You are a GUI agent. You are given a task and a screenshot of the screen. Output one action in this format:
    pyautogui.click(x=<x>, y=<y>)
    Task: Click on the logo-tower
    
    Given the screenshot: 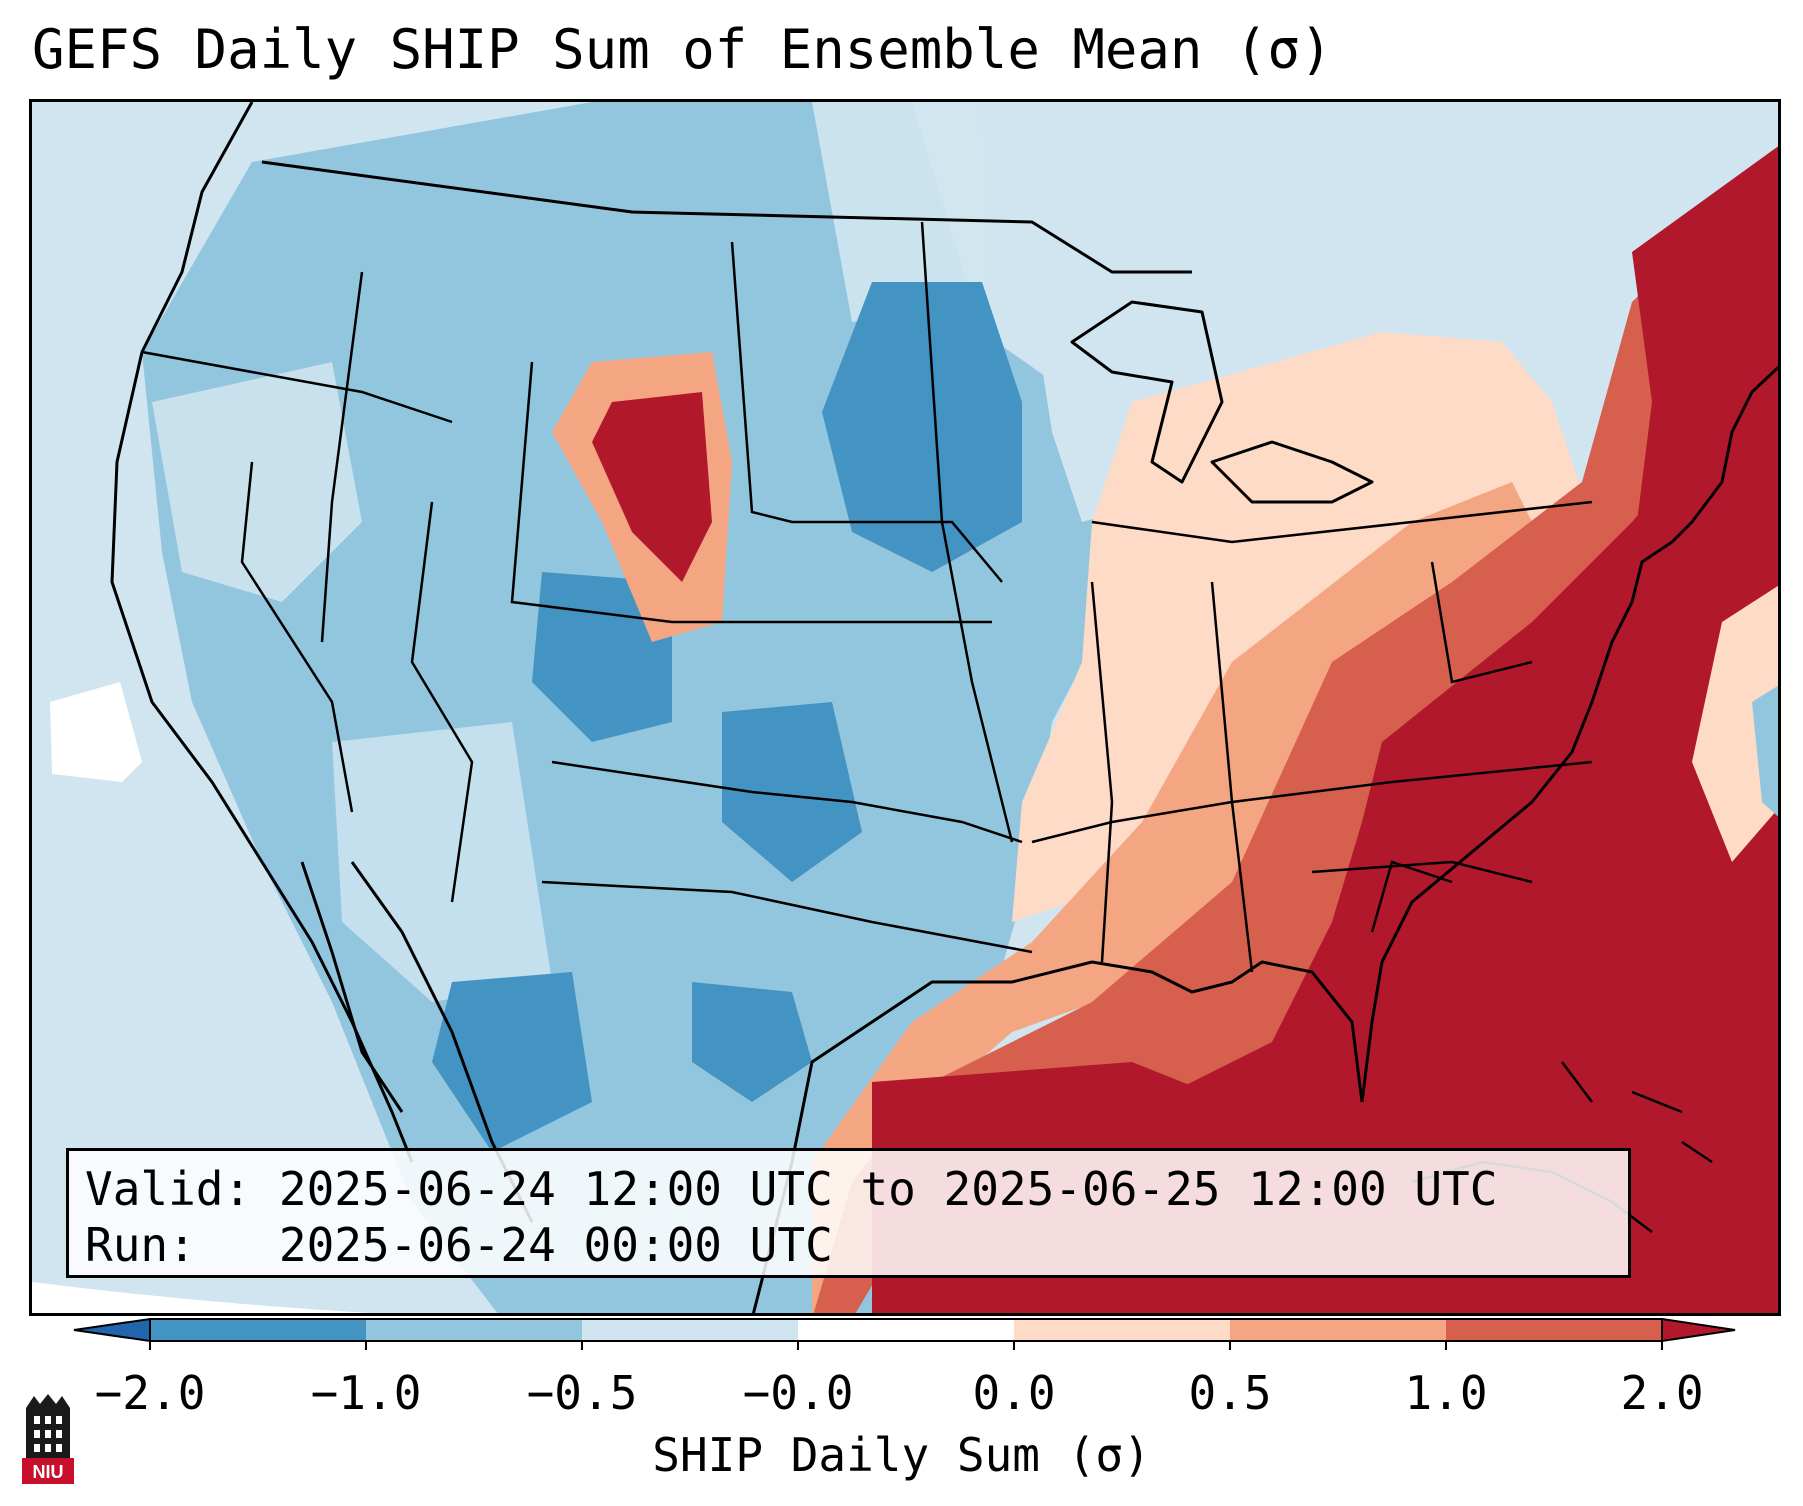 What is the action you would take?
    pyautogui.click(x=48, y=1426)
    